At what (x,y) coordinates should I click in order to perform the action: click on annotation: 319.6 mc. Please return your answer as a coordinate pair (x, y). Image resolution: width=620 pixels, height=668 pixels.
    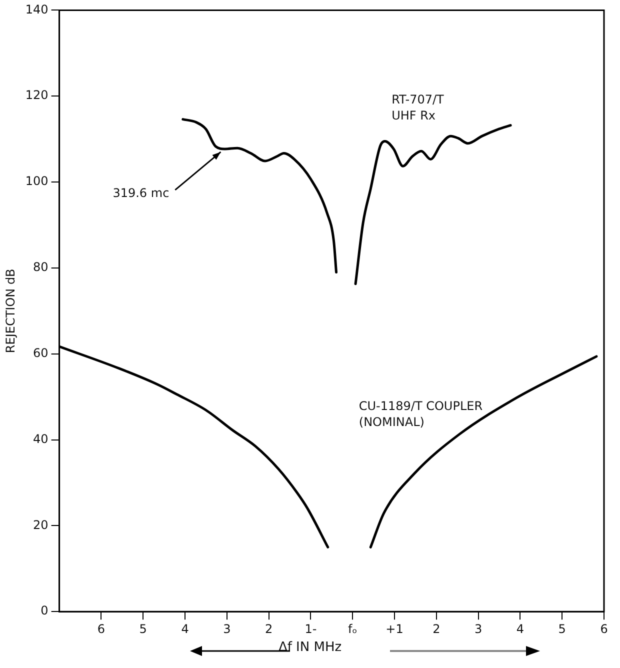
    Looking at the image, I should click on (141, 193).